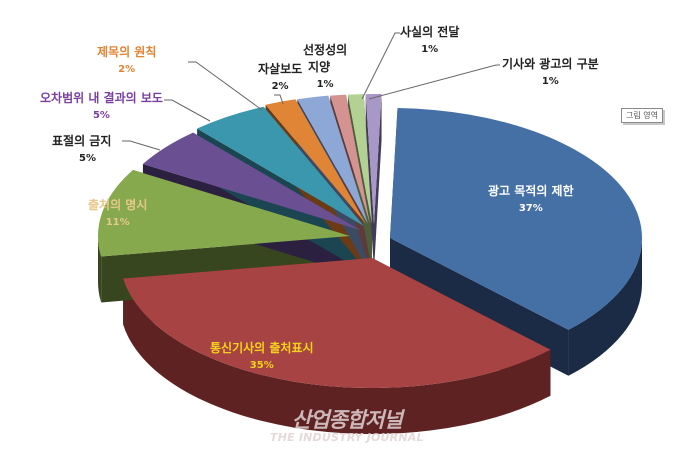 The image size is (700, 467). What do you see at coordinates (82, 141) in the screenshot?
I see `label-name: 표절의 금지` at bounding box center [82, 141].